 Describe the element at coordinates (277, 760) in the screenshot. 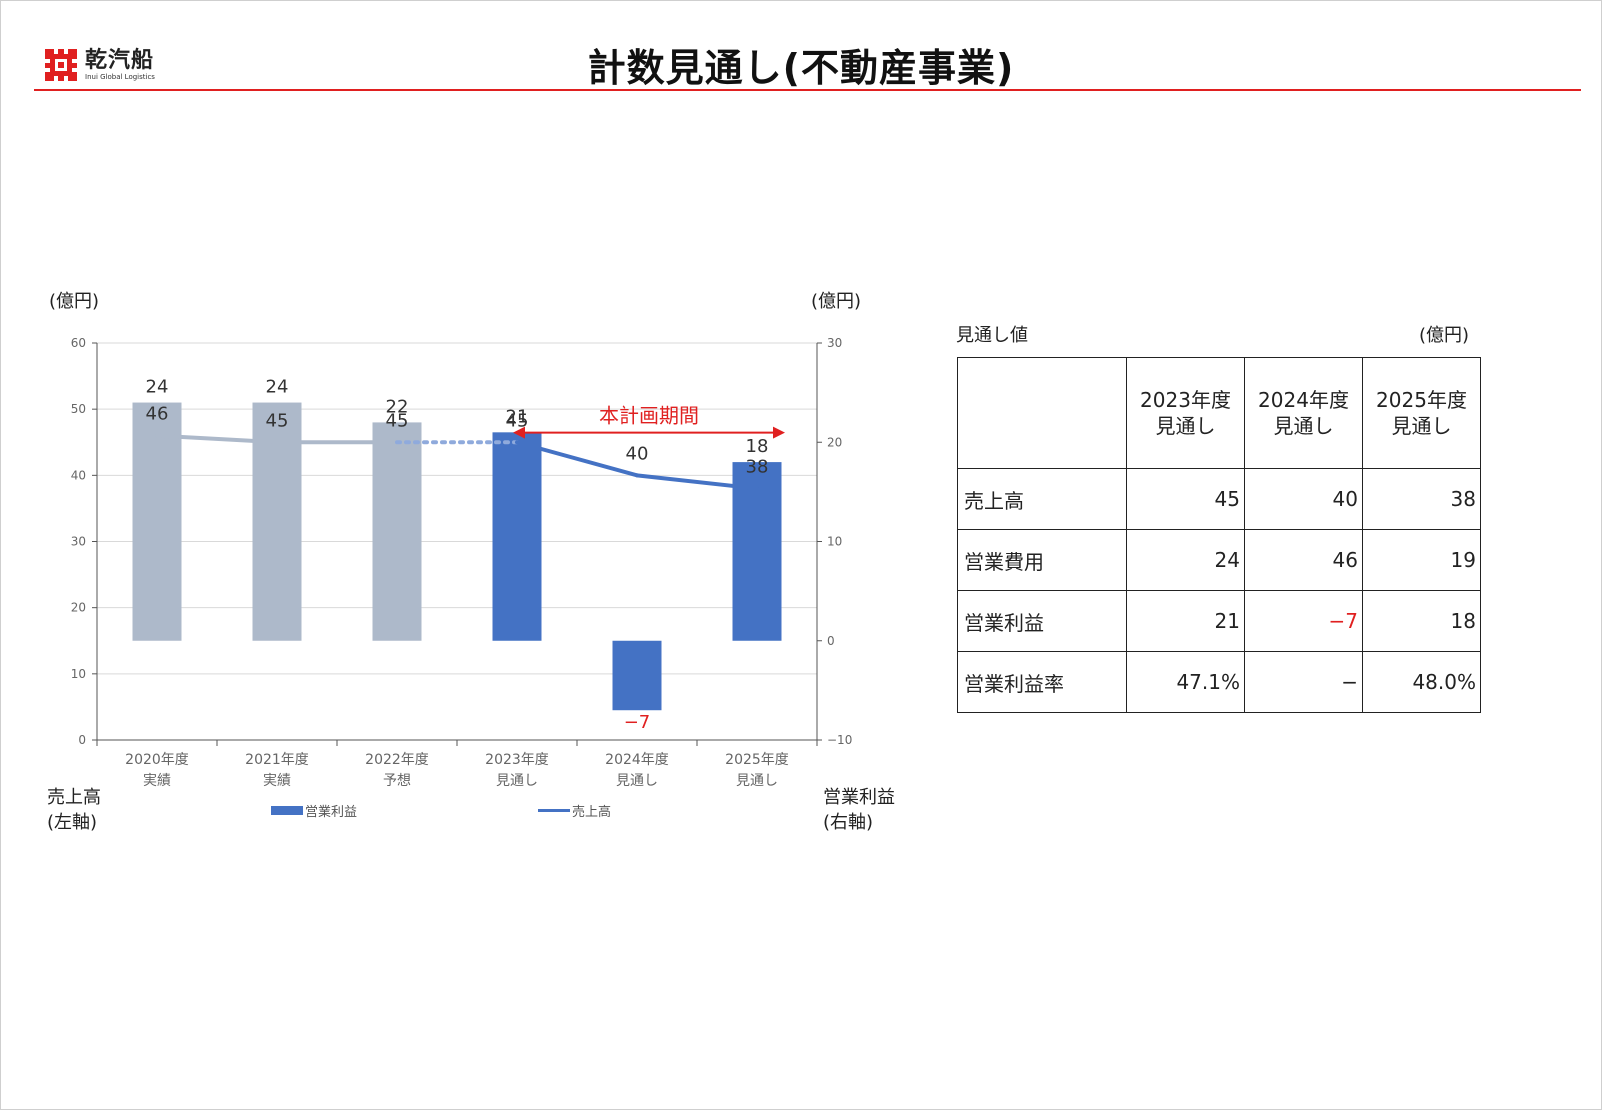

I see `category-label-year: 2021年度` at that location.